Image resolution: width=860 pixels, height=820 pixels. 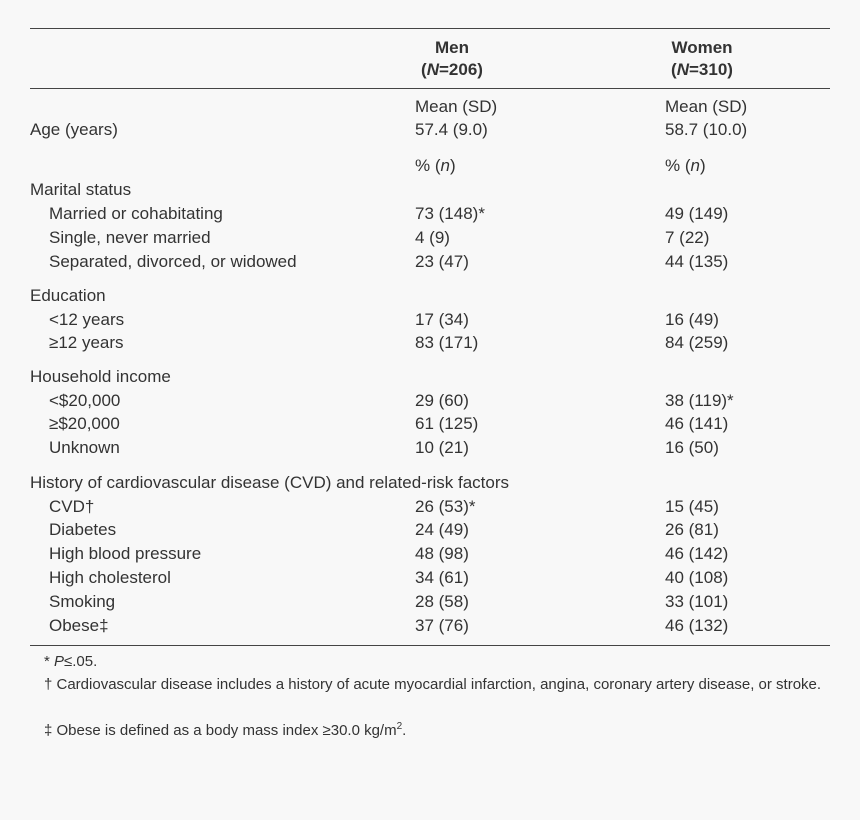 What do you see at coordinates (692, 529) in the screenshot?
I see `cell: 26 (81)` at bounding box center [692, 529].